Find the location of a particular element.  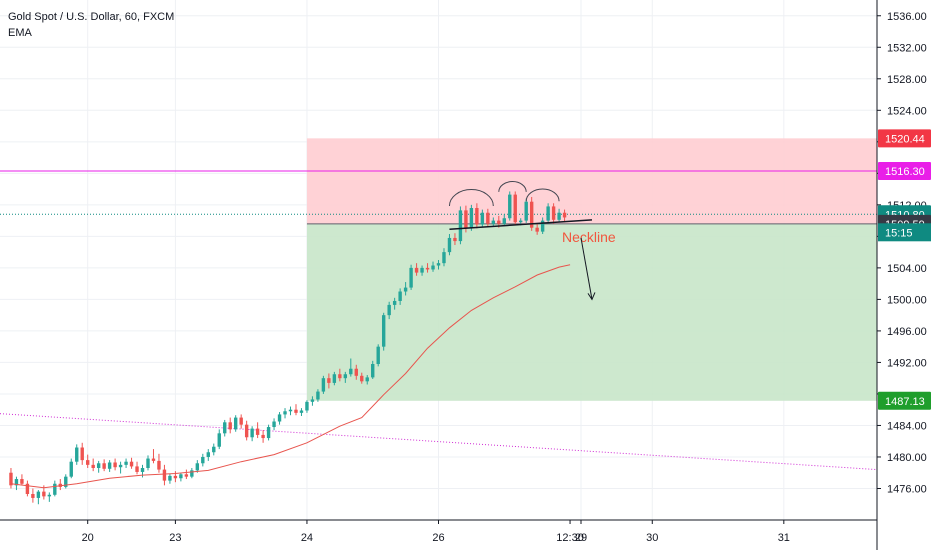

down-arrow-head is located at coordinates (591, 296).